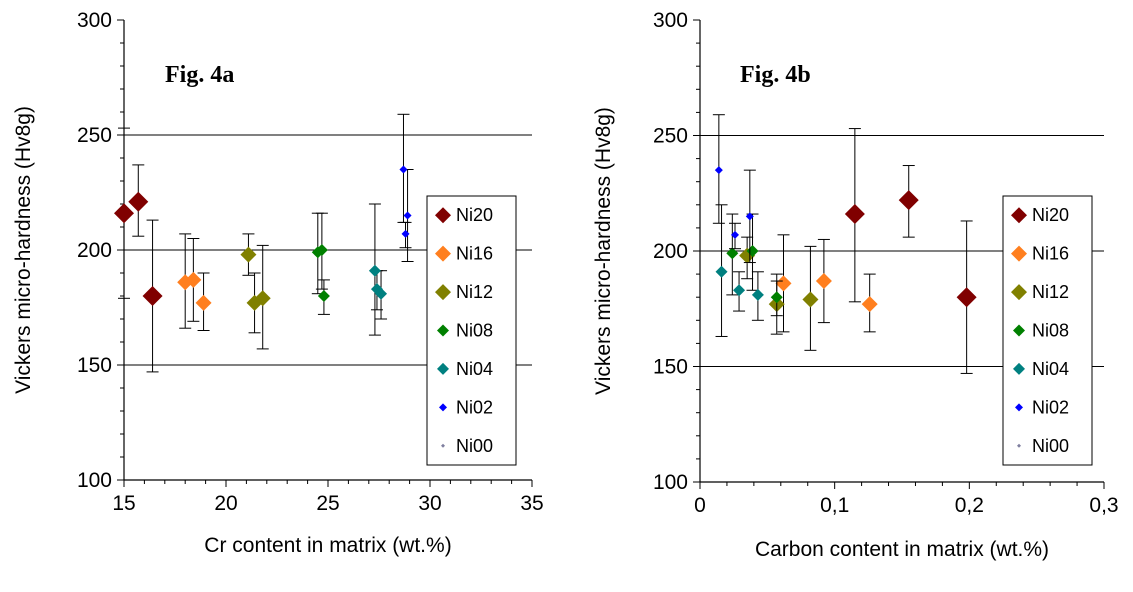  What do you see at coordinates (327, 503) in the screenshot?
I see `x-tick-label: 25` at bounding box center [327, 503].